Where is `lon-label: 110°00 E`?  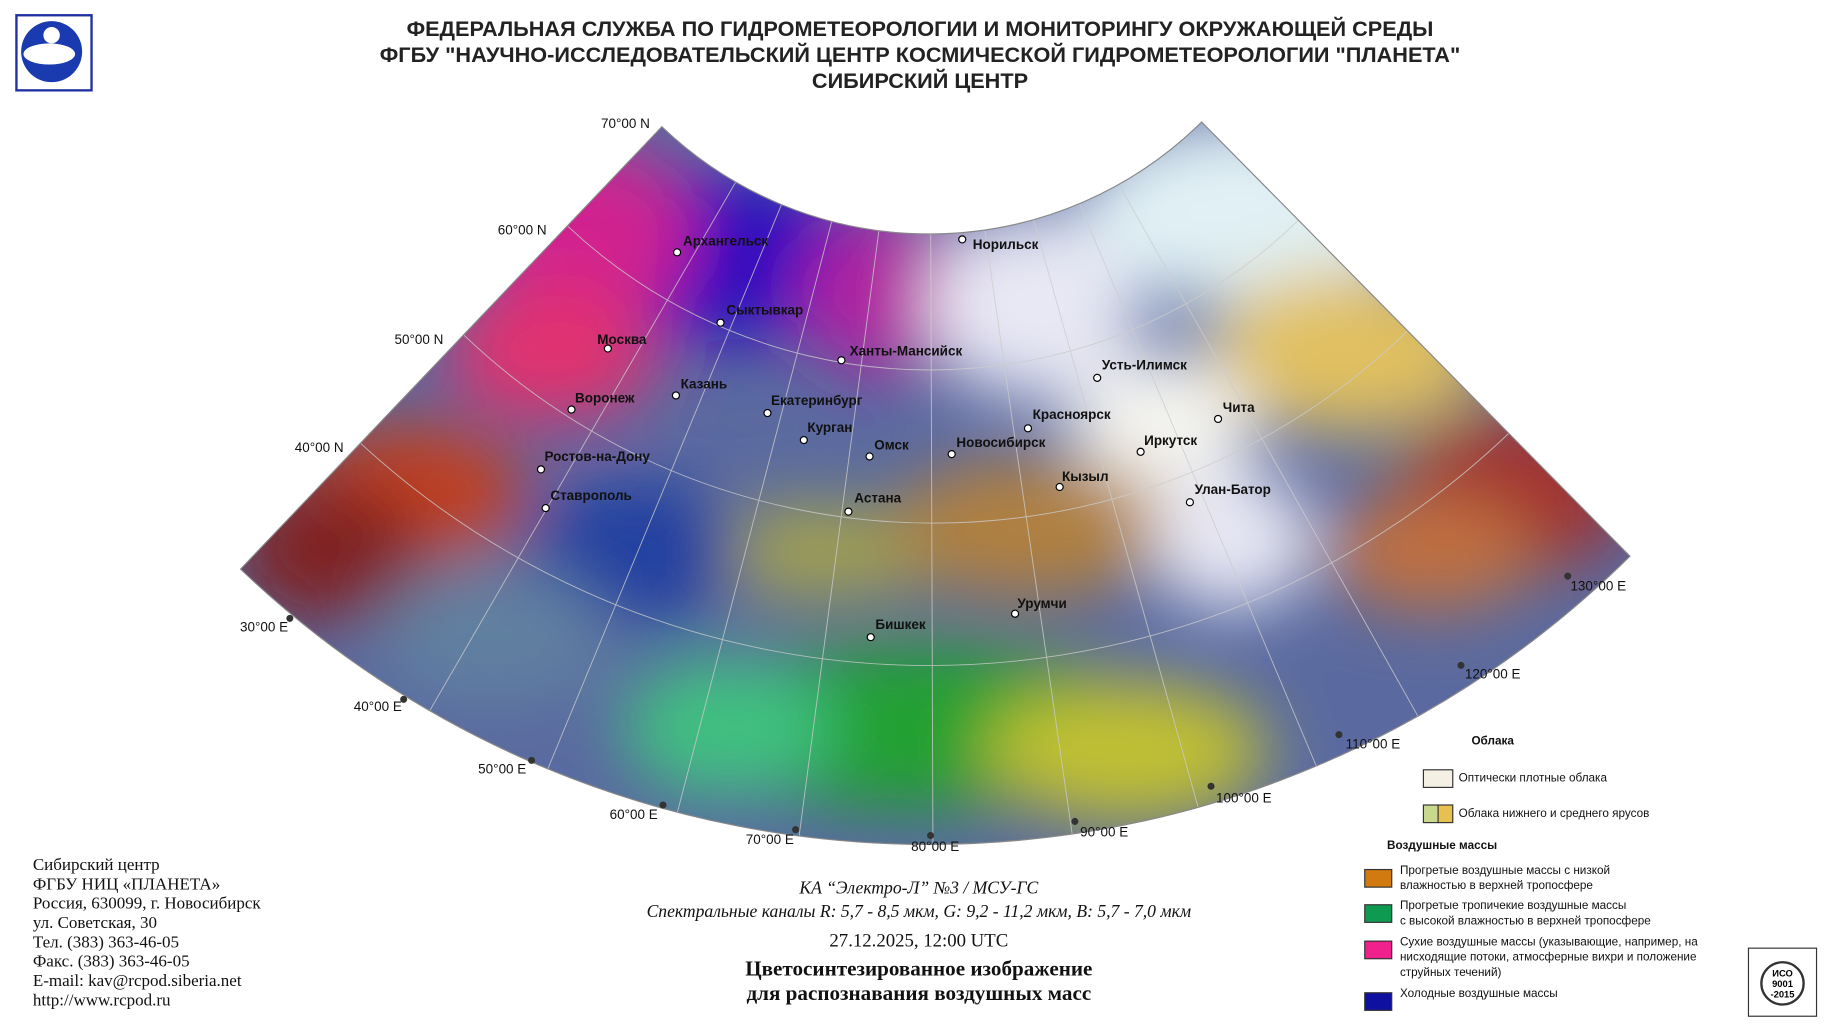
lon-label: 110°00 E is located at coordinates (1373, 744).